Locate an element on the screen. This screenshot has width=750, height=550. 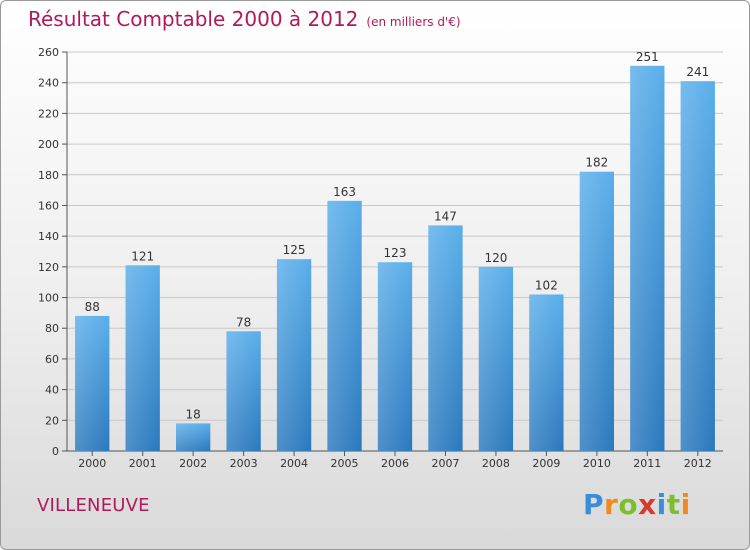
data-label: 18 is located at coordinates (193, 414).